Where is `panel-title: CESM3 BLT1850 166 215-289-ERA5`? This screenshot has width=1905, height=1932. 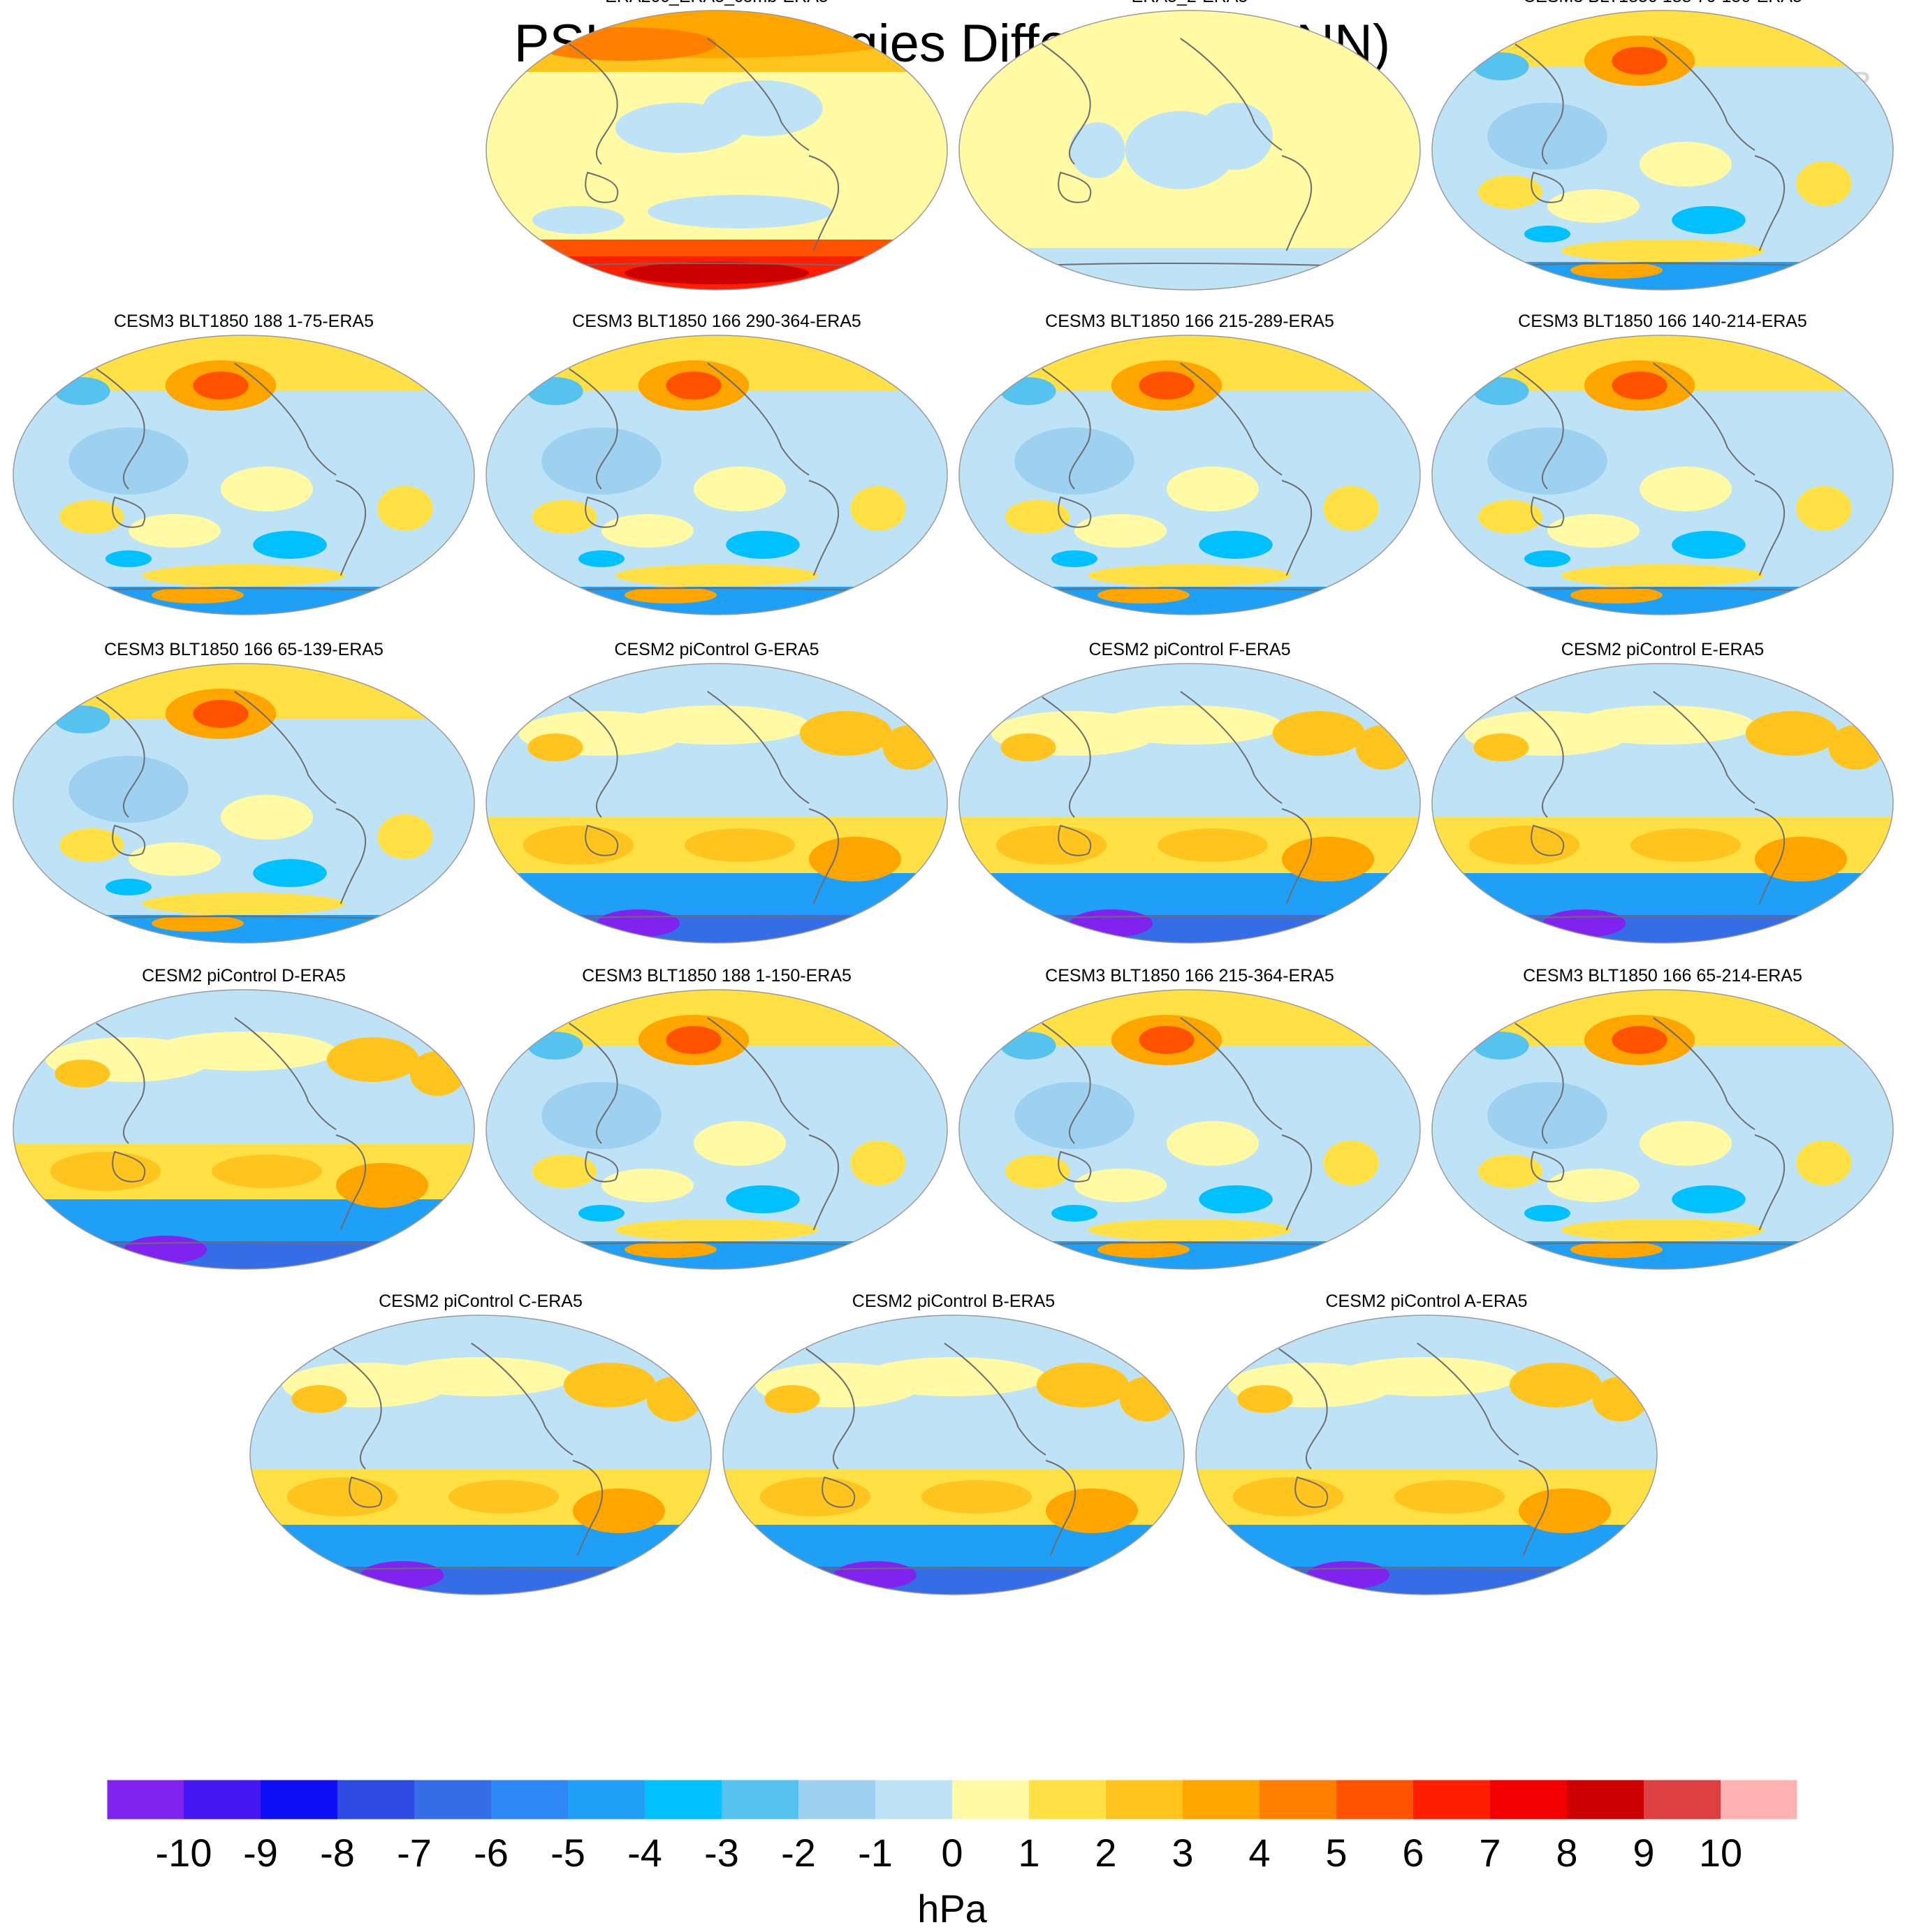 panel-title: CESM3 BLT1850 166 215-289-ERA5 is located at coordinates (1190, 321).